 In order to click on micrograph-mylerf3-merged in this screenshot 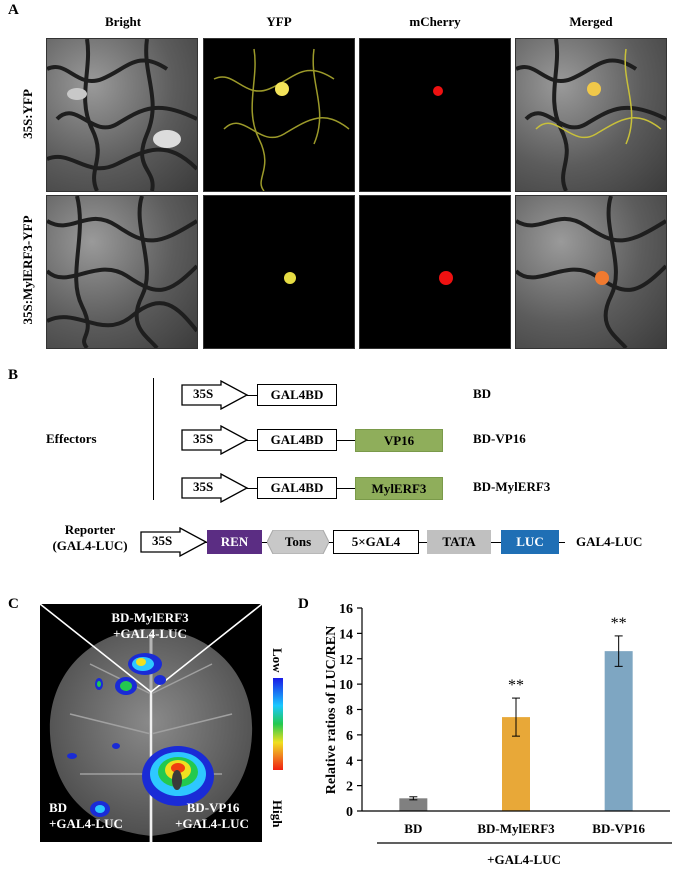, I will do `click(591, 272)`.